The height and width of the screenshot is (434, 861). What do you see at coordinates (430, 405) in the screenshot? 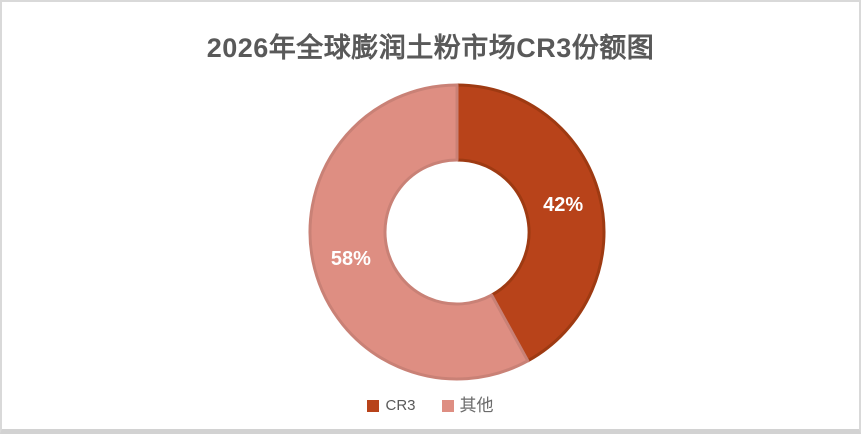
I see `chart-legend: CR3 其他` at bounding box center [430, 405].